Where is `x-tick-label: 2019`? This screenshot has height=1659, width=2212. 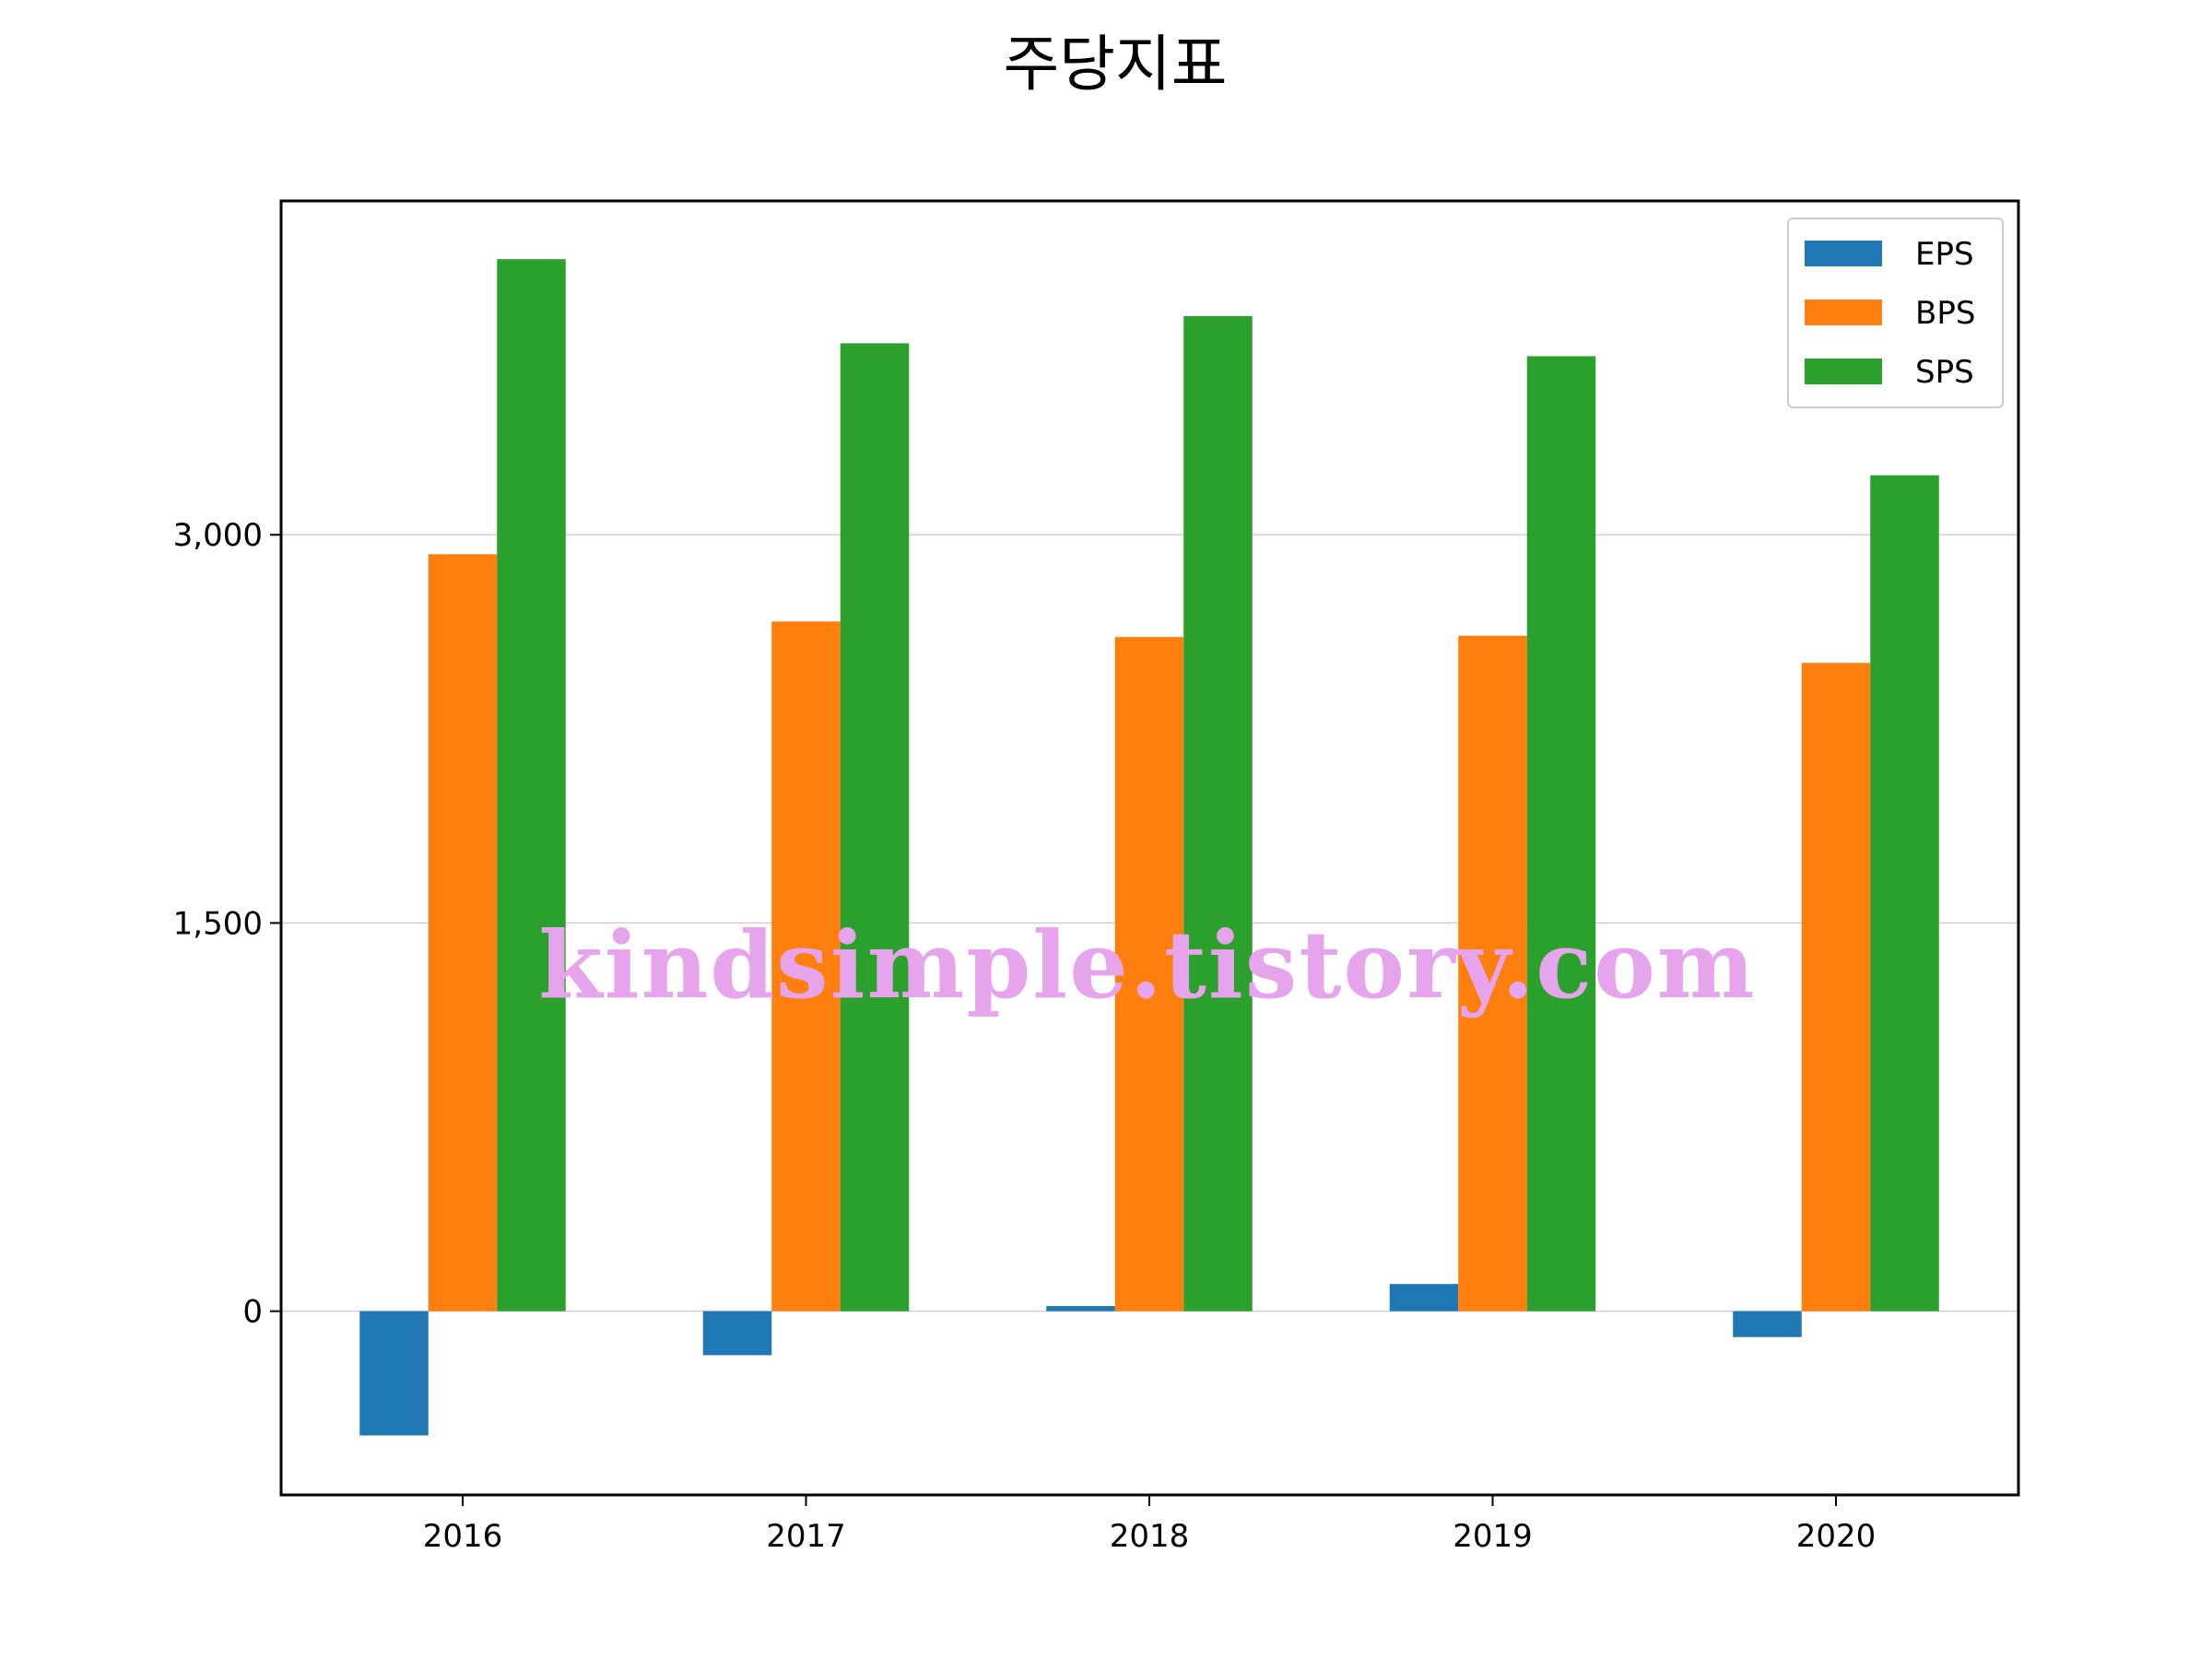 x-tick-label: 2019 is located at coordinates (1493, 1536).